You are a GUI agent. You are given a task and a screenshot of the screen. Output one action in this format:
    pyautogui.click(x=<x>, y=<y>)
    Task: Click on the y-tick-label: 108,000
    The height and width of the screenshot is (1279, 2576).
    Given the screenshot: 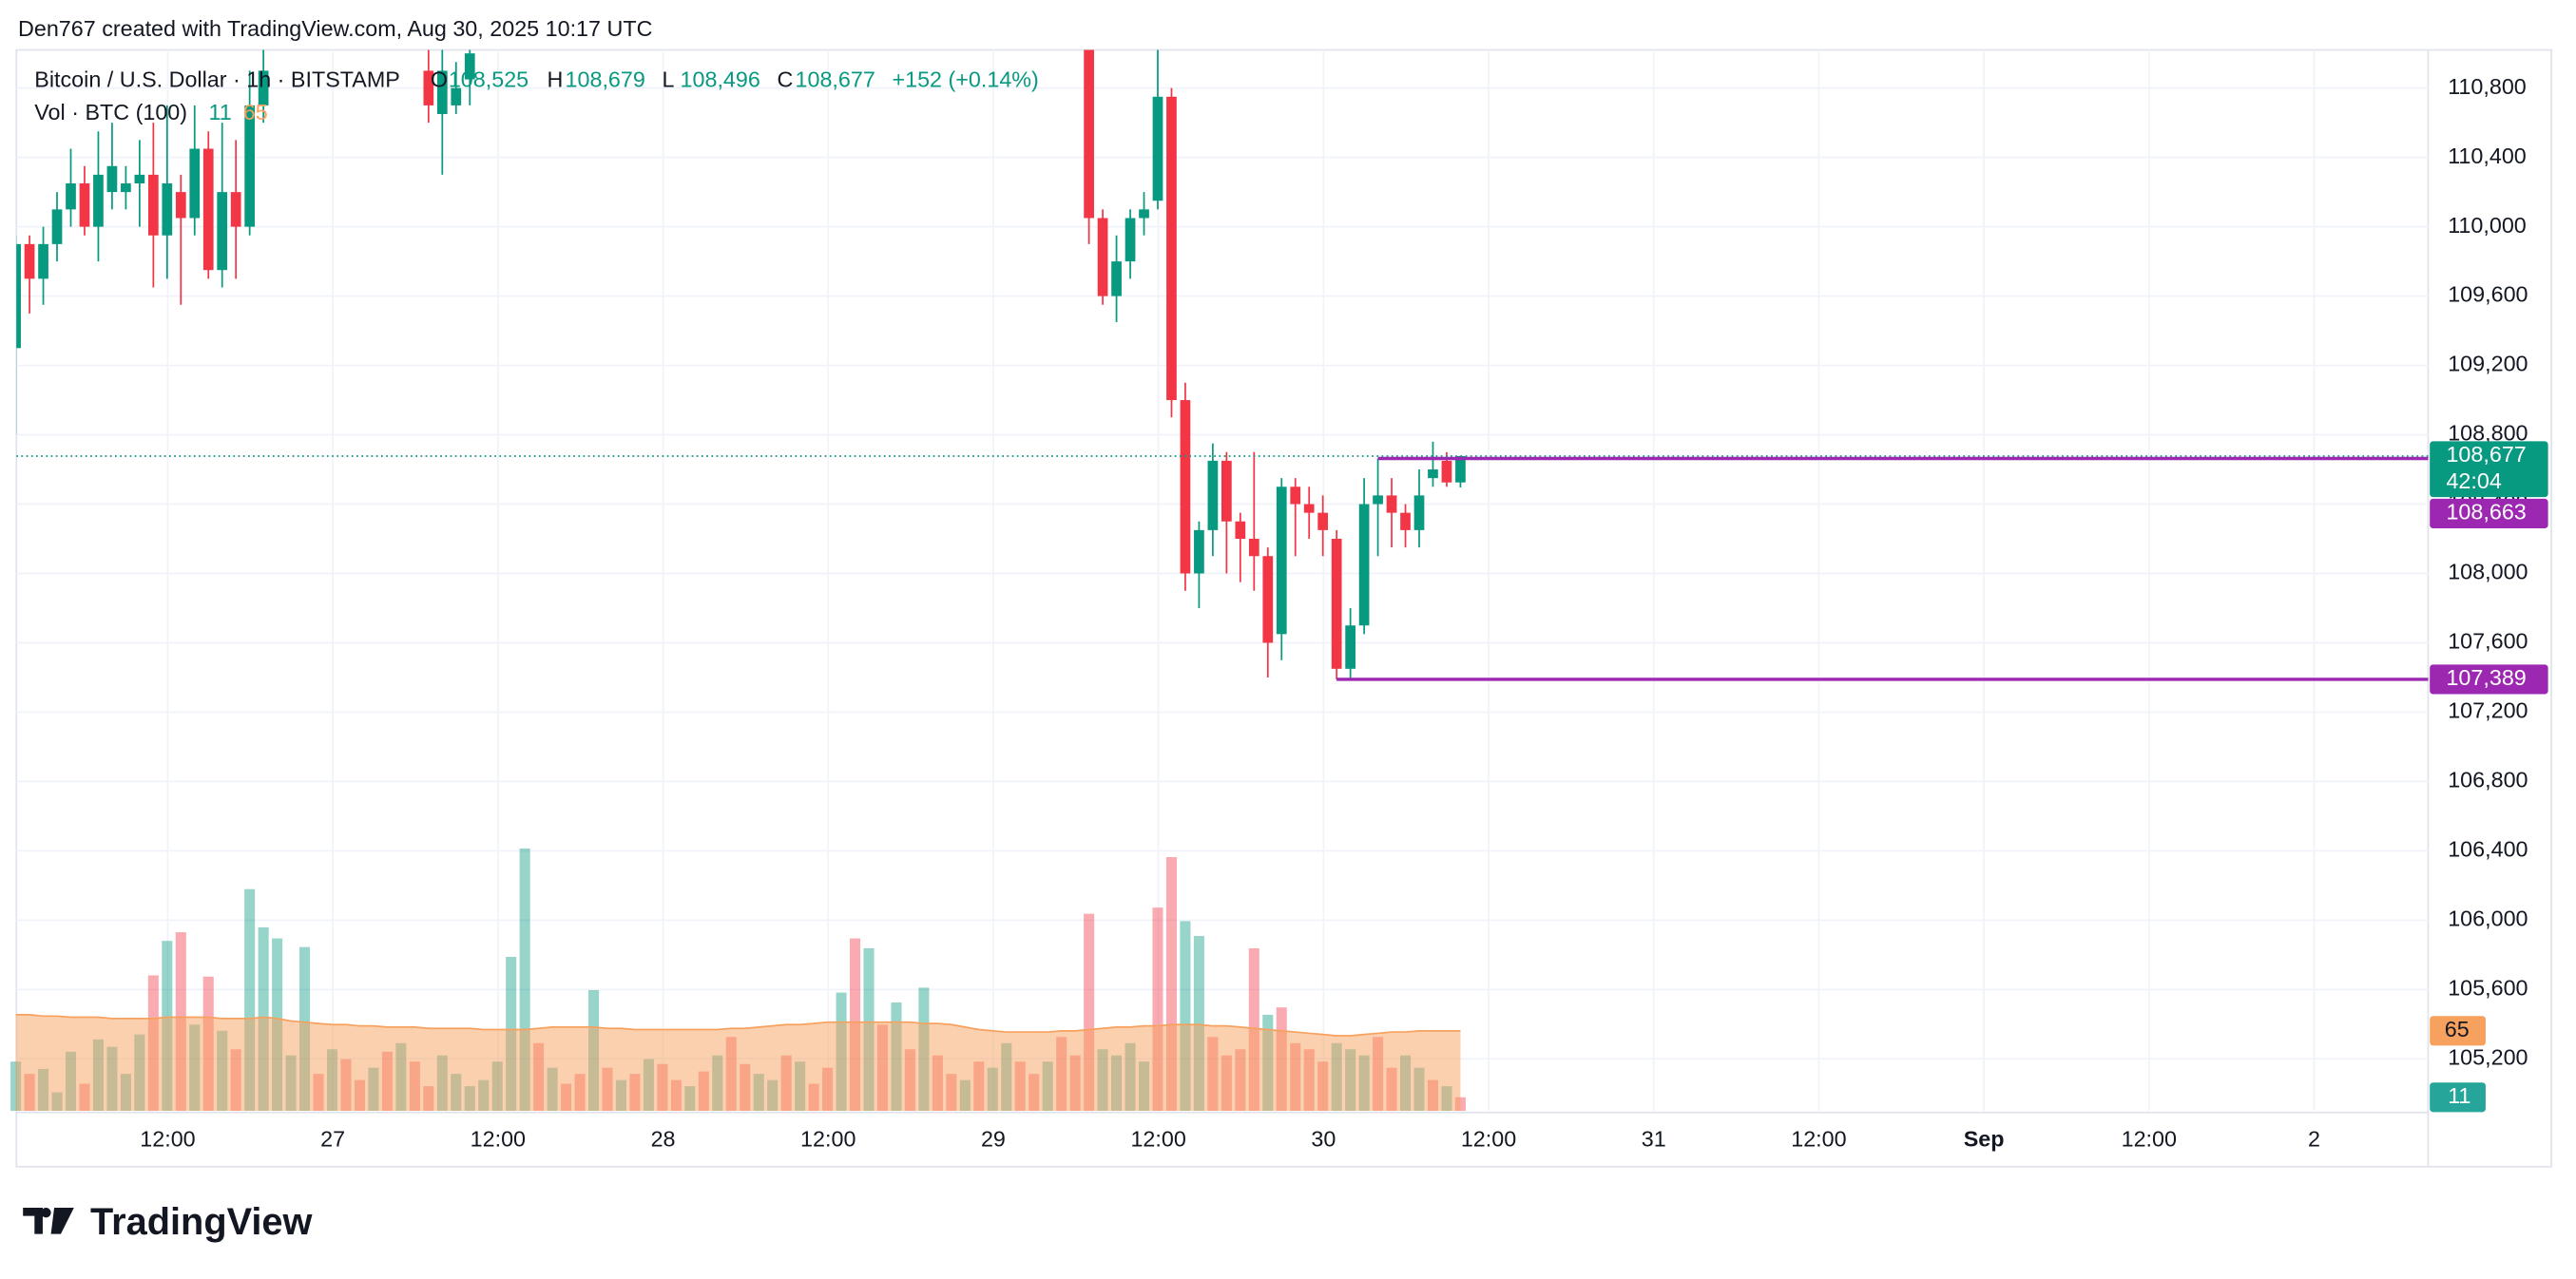 What is the action you would take?
    pyautogui.click(x=2488, y=572)
    